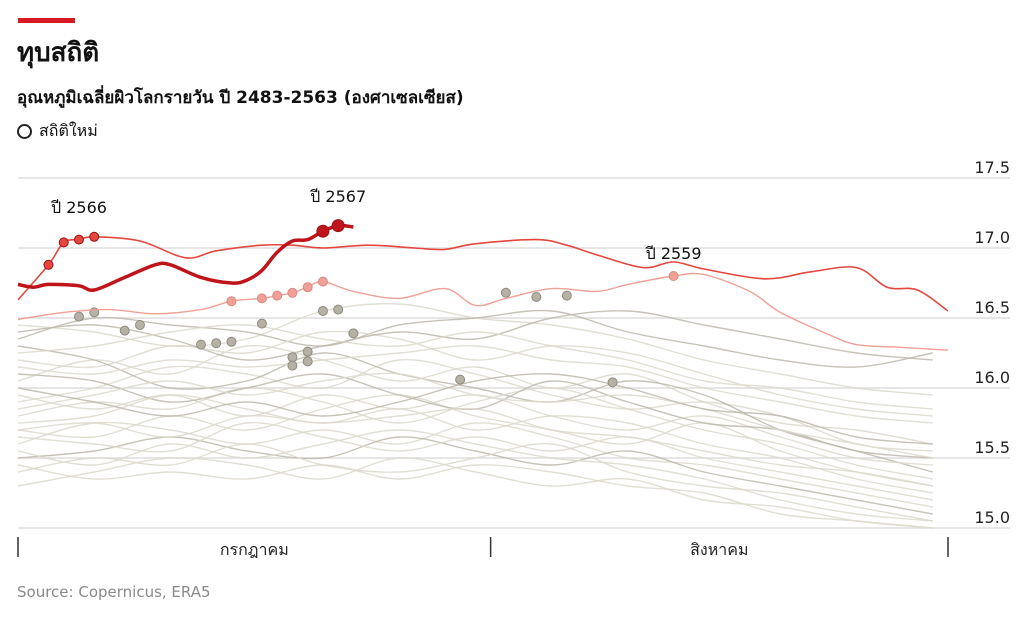 The width and height of the screenshot is (1024, 628). Describe the element at coordinates (992, 237) in the screenshot. I see `y-tick-label: 17.0` at that location.